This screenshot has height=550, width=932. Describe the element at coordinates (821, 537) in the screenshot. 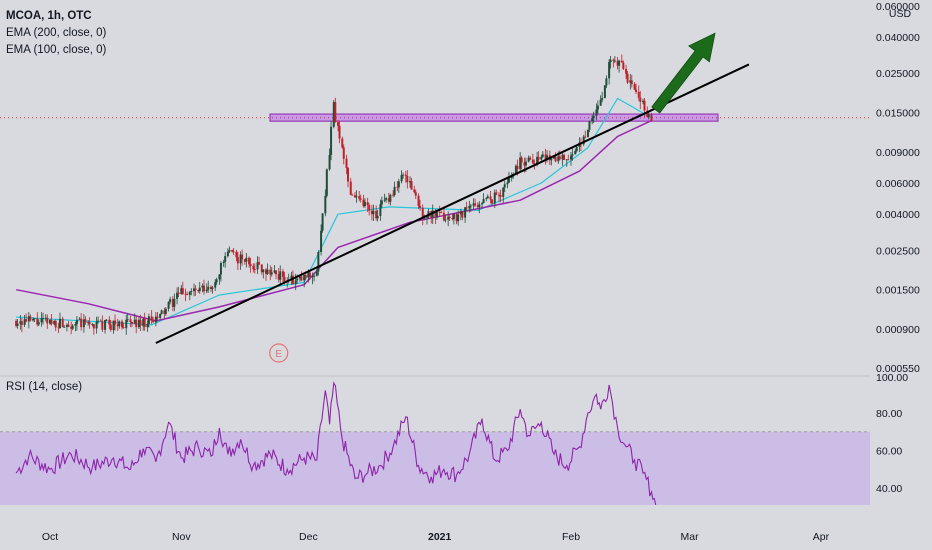

I see `date-tick-label: Apr` at that location.